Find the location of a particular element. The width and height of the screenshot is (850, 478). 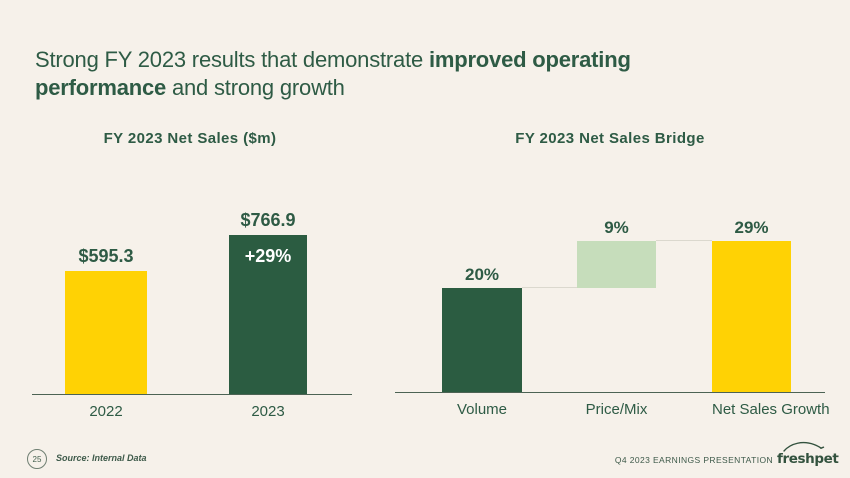

category-label-2023: 2023 is located at coordinates (268, 411).